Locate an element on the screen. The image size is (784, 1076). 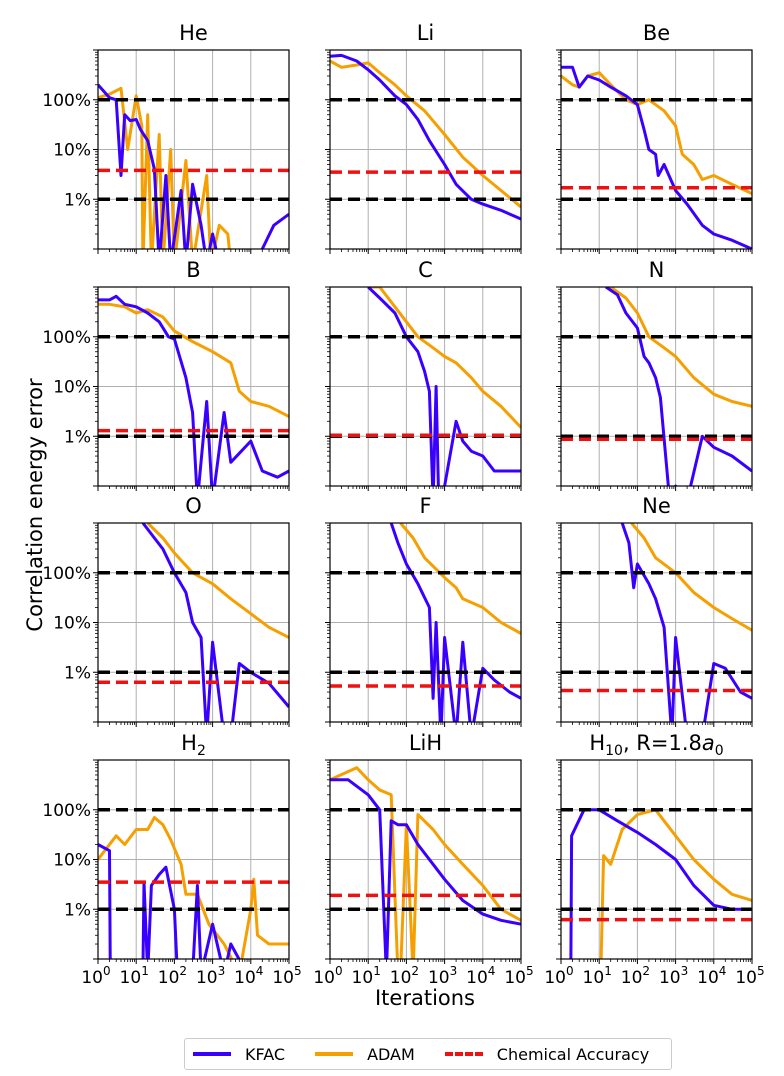
panel-title: He is located at coordinates (193, 33).